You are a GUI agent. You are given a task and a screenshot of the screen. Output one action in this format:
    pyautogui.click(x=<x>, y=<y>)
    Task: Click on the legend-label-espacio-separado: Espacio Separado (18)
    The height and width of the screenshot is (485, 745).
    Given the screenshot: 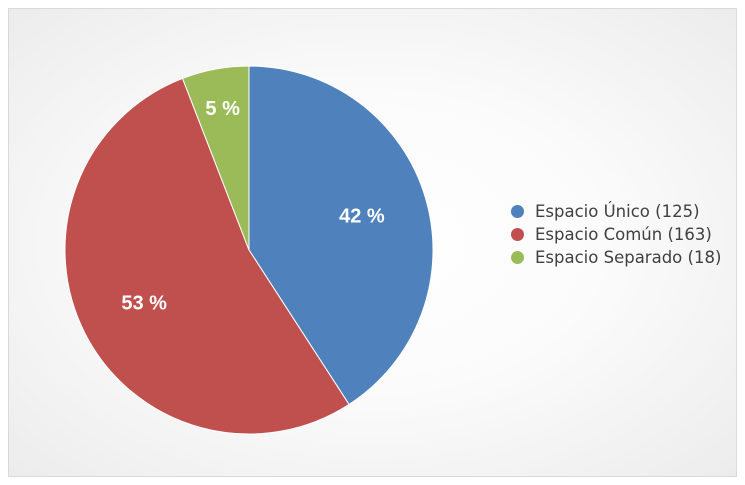 What is the action you would take?
    pyautogui.click(x=628, y=257)
    